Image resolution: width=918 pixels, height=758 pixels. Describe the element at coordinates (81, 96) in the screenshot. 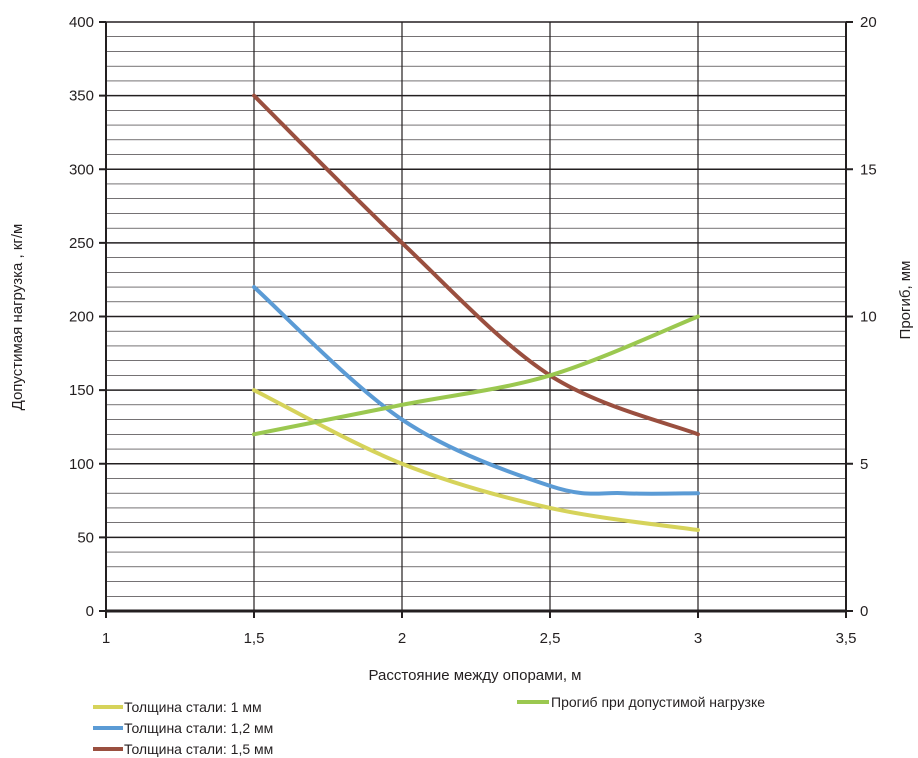

I see `y-tick-label: 350` at that location.